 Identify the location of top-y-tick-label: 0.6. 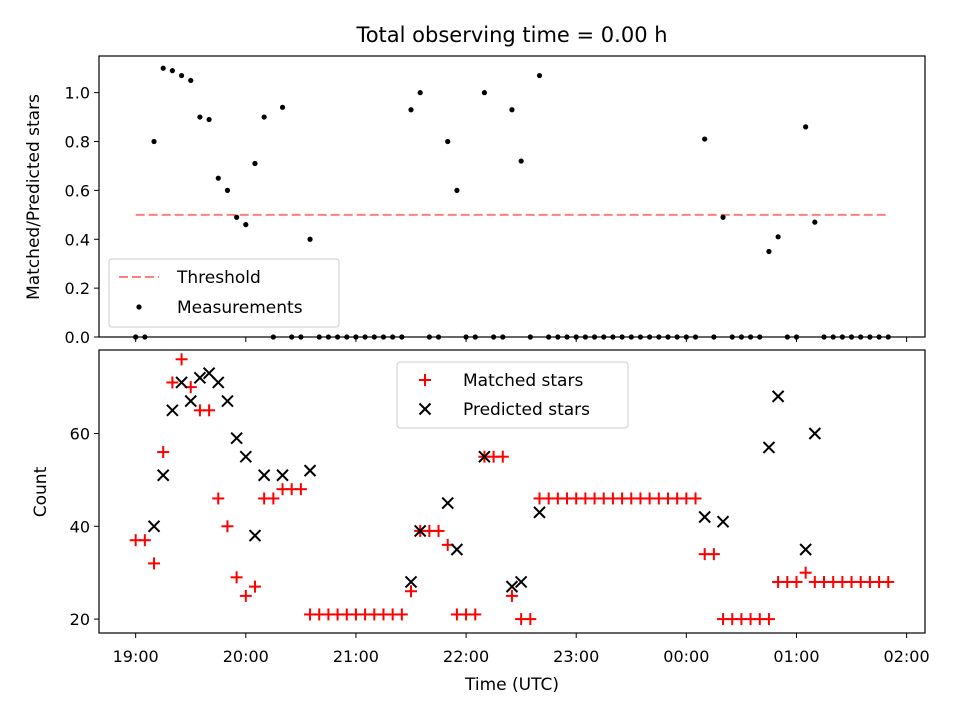
(77, 190).